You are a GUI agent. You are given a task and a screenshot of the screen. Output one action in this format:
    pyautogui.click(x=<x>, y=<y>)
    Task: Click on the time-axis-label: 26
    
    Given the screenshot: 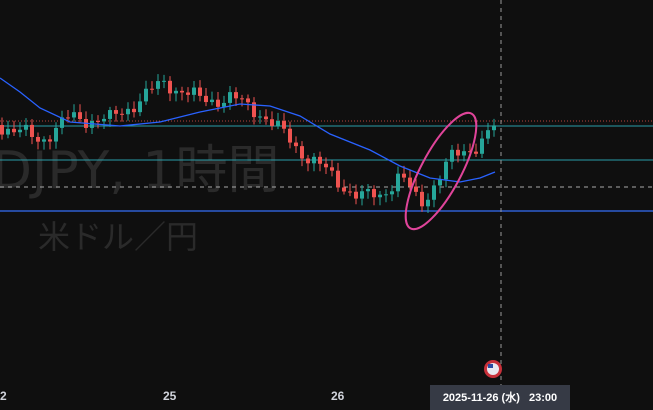 What is the action you would take?
    pyautogui.click(x=338, y=396)
    